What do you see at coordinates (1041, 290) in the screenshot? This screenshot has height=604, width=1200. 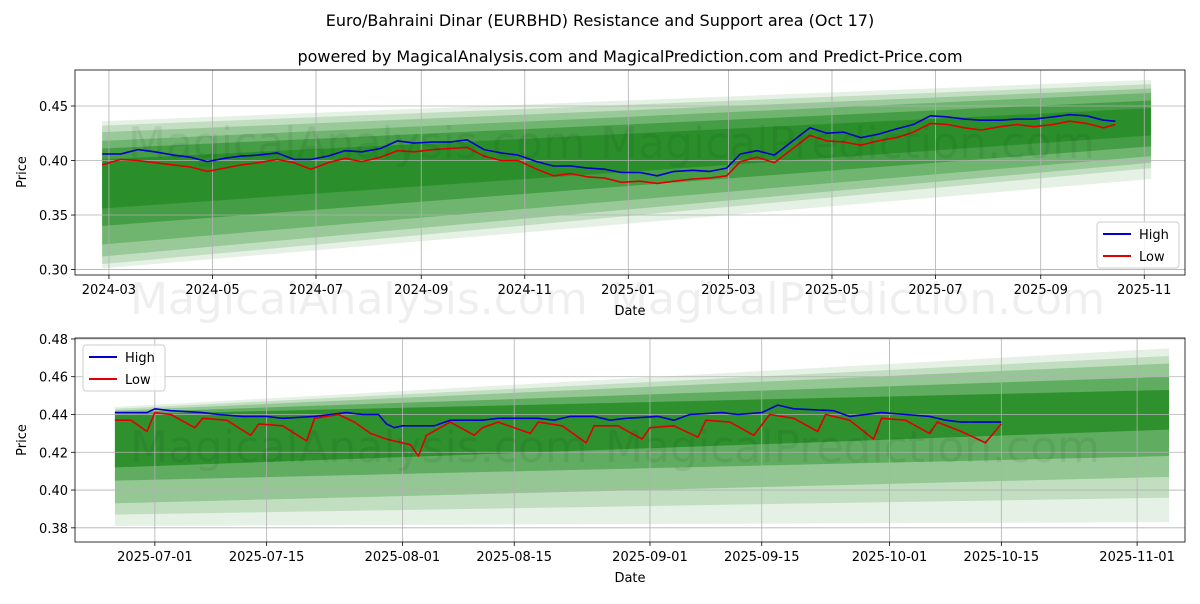 I see `x-tick-label: 2025-09` at bounding box center [1041, 290].